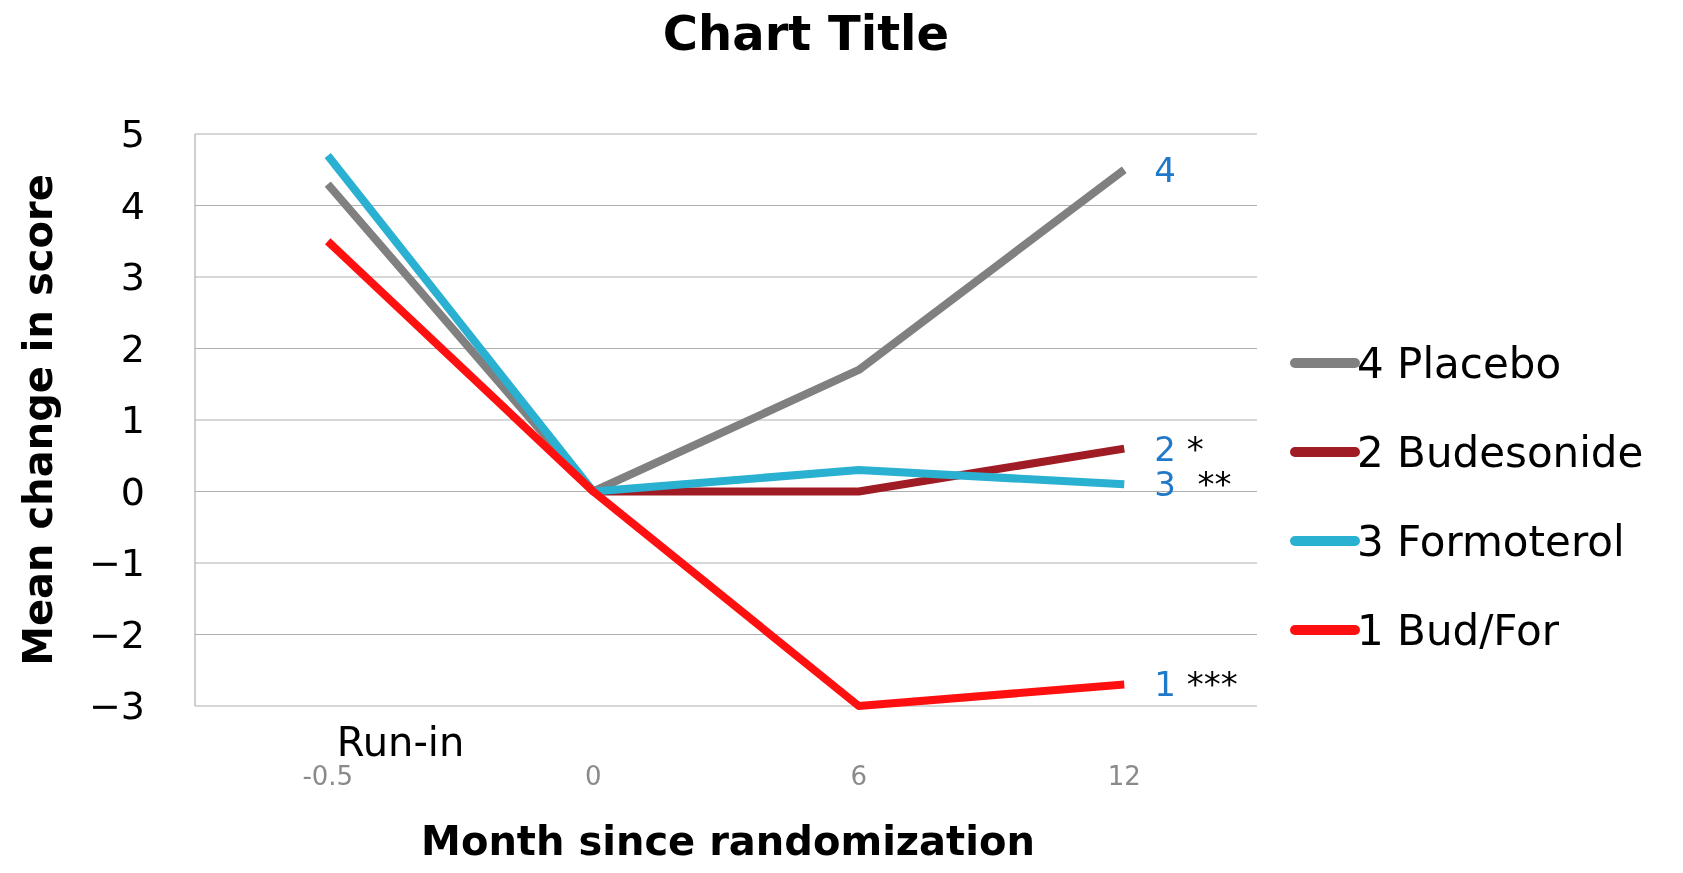 The height and width of the screenshot is (873, 1683). Describe the element at coordinates (132, 348) in the screenshot. I see `y-tick-label: 2` at that location.